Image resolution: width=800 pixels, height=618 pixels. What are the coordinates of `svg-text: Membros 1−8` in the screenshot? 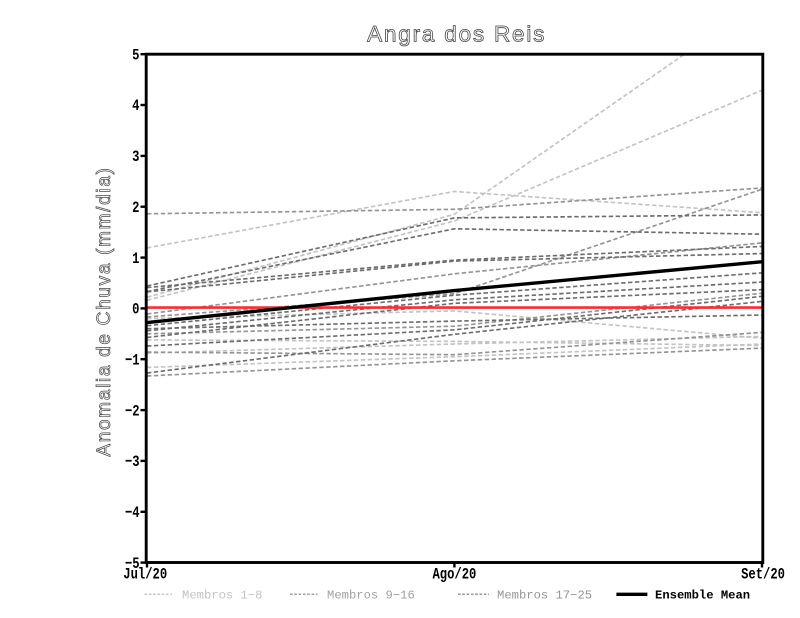 It's located at (222, 596).